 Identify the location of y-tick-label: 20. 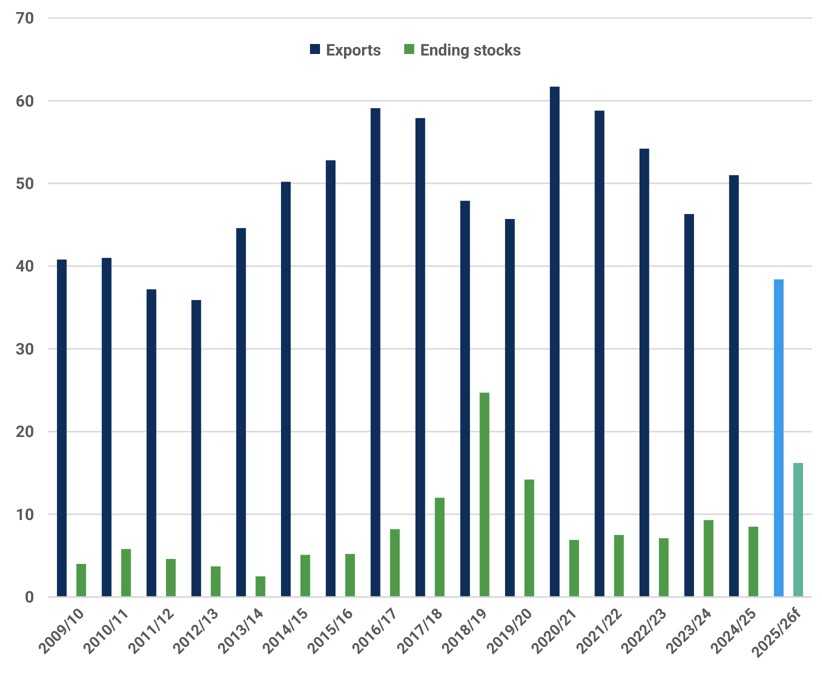
(25, 432).